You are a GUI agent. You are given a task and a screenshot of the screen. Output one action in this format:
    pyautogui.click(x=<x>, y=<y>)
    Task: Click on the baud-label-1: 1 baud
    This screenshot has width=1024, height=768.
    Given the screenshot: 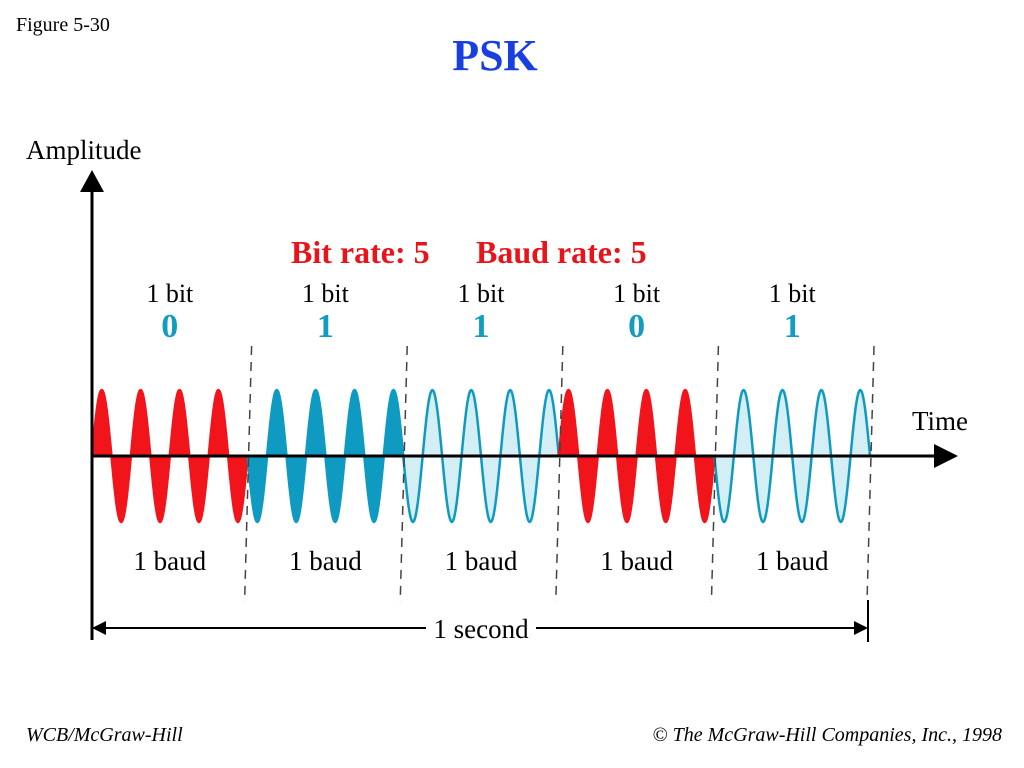 What is the action you would take?
    pyautogui.click(x=169, y=561)
    